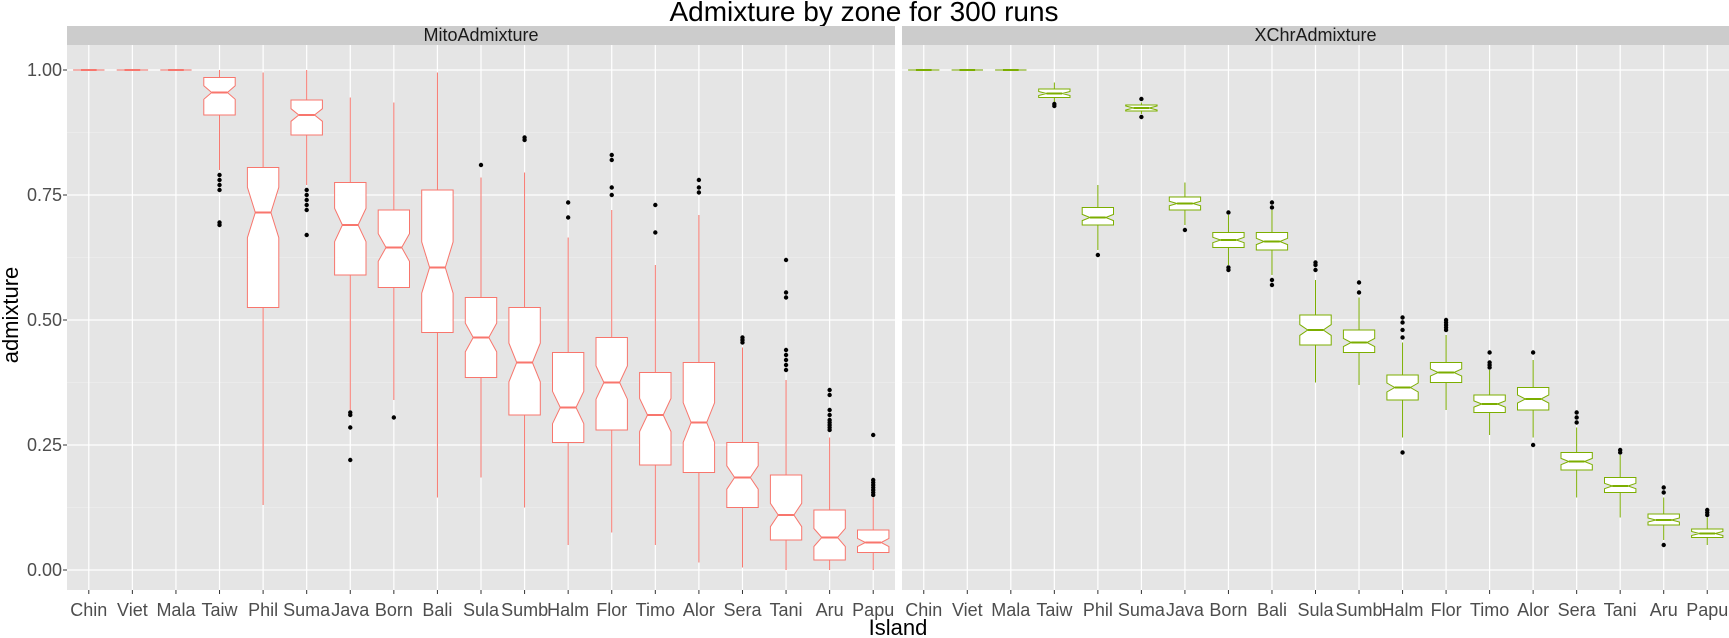 The width and height of the screenshot is (1729, 638). What do you see at coordinates (1533, 610) in the screenshot?
I see `x-tick-label: Alor` at bounding box center [1533, 610].